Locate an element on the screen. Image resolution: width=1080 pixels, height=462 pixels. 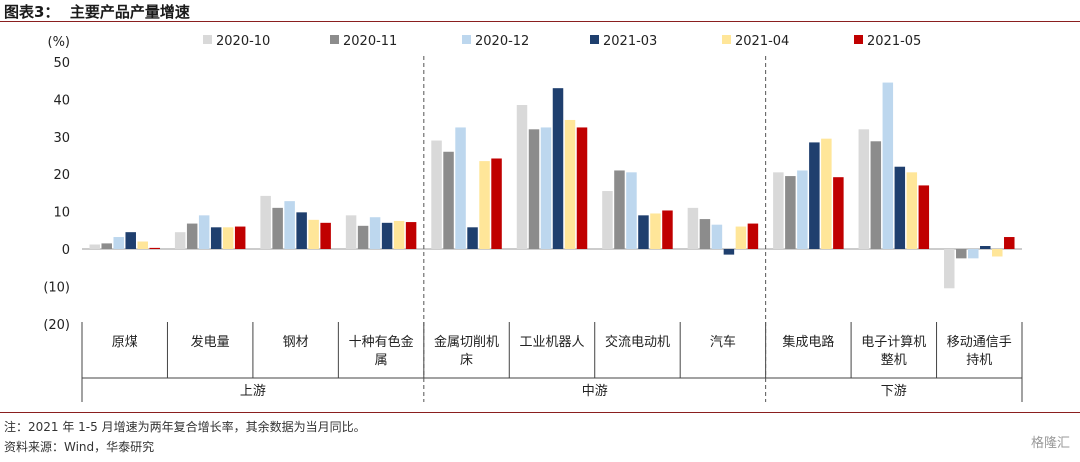
y-tick-label: 10 is located at coordinates (61, 213).